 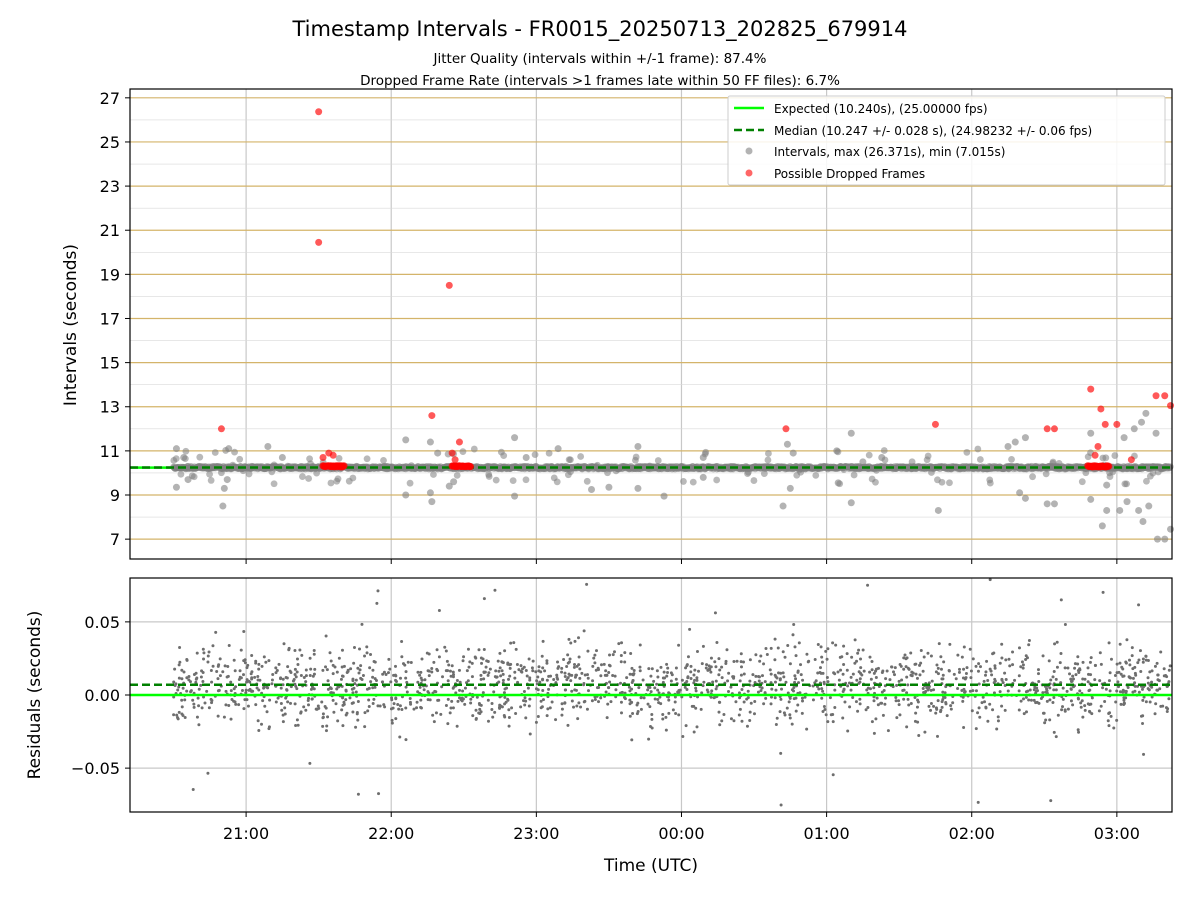 I want to click on x-tick-label: 22:00, so click(x=391, y=833).